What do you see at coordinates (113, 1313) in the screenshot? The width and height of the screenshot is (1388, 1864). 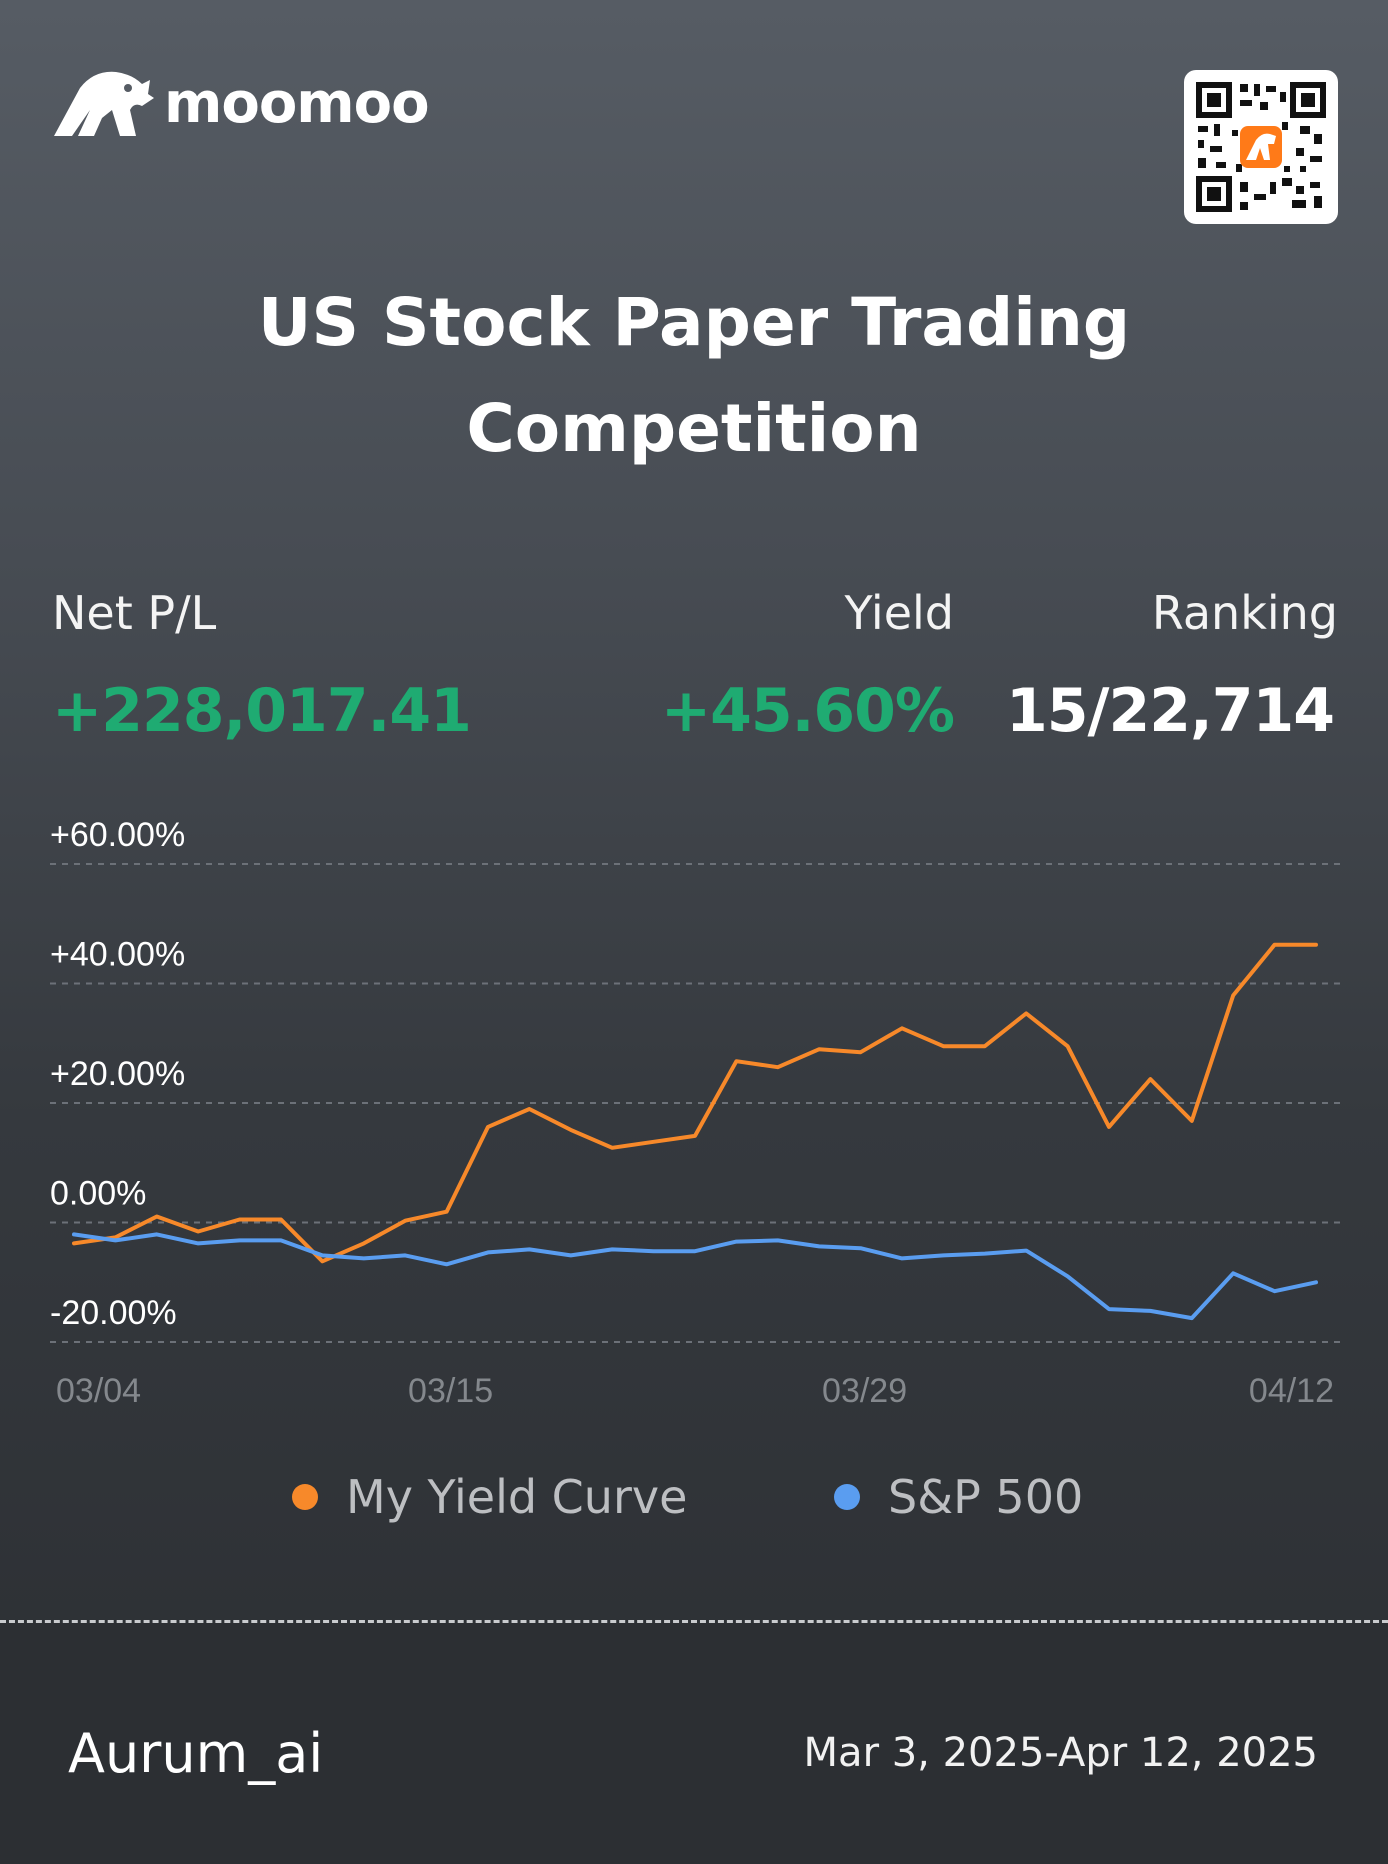 I see `y-tick-label: -20.00%` at bounding box center [113, 1313].